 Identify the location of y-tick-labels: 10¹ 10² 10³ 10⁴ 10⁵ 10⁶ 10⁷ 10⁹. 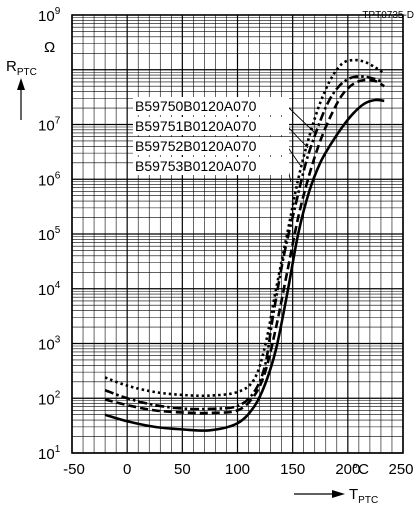
(49, 234).